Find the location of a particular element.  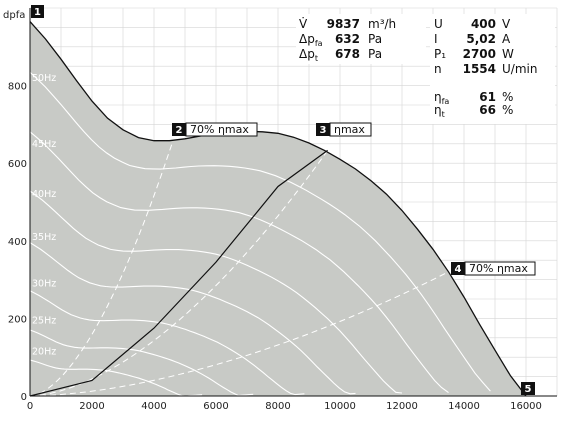

right-info-value: 1554 is located at coordinates (479, 69).